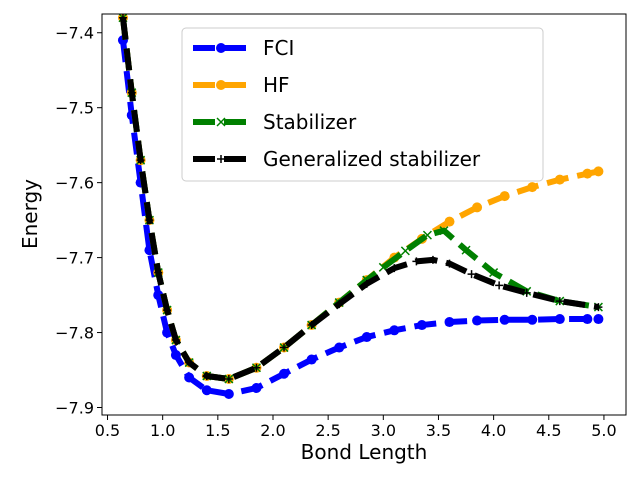  Describe the element at coordinates (438, 430) in the screenshot. I see `x-tick-label: 3.5` at that location.